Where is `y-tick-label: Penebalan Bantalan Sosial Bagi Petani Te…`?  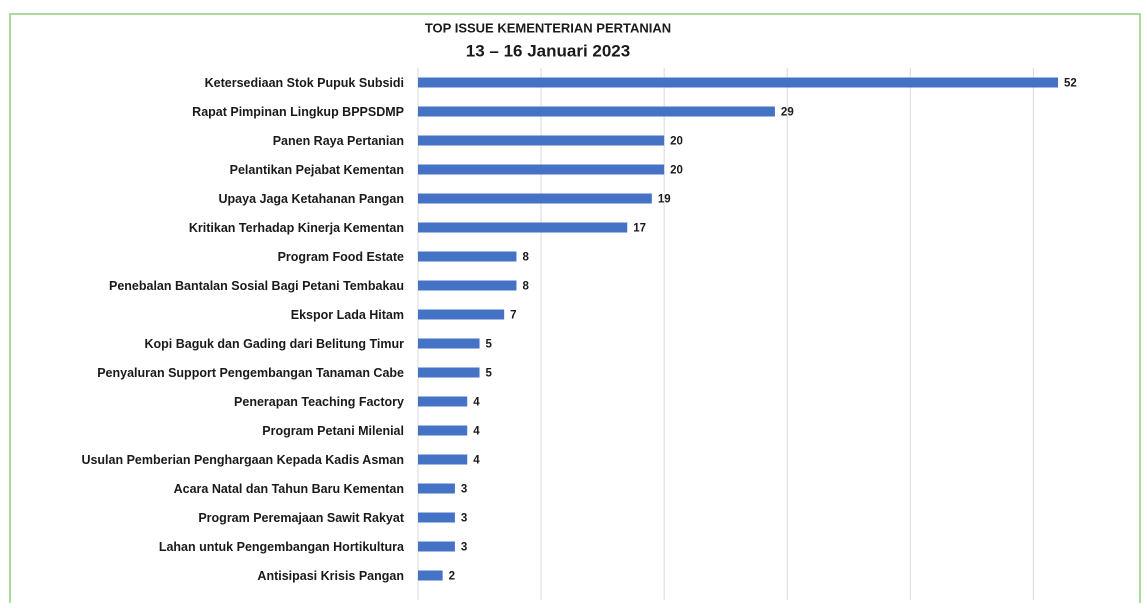
y-tick-label: Penebalan Bantalan Sosial Bagi Petani Te… is located at coordinates (256, 286).